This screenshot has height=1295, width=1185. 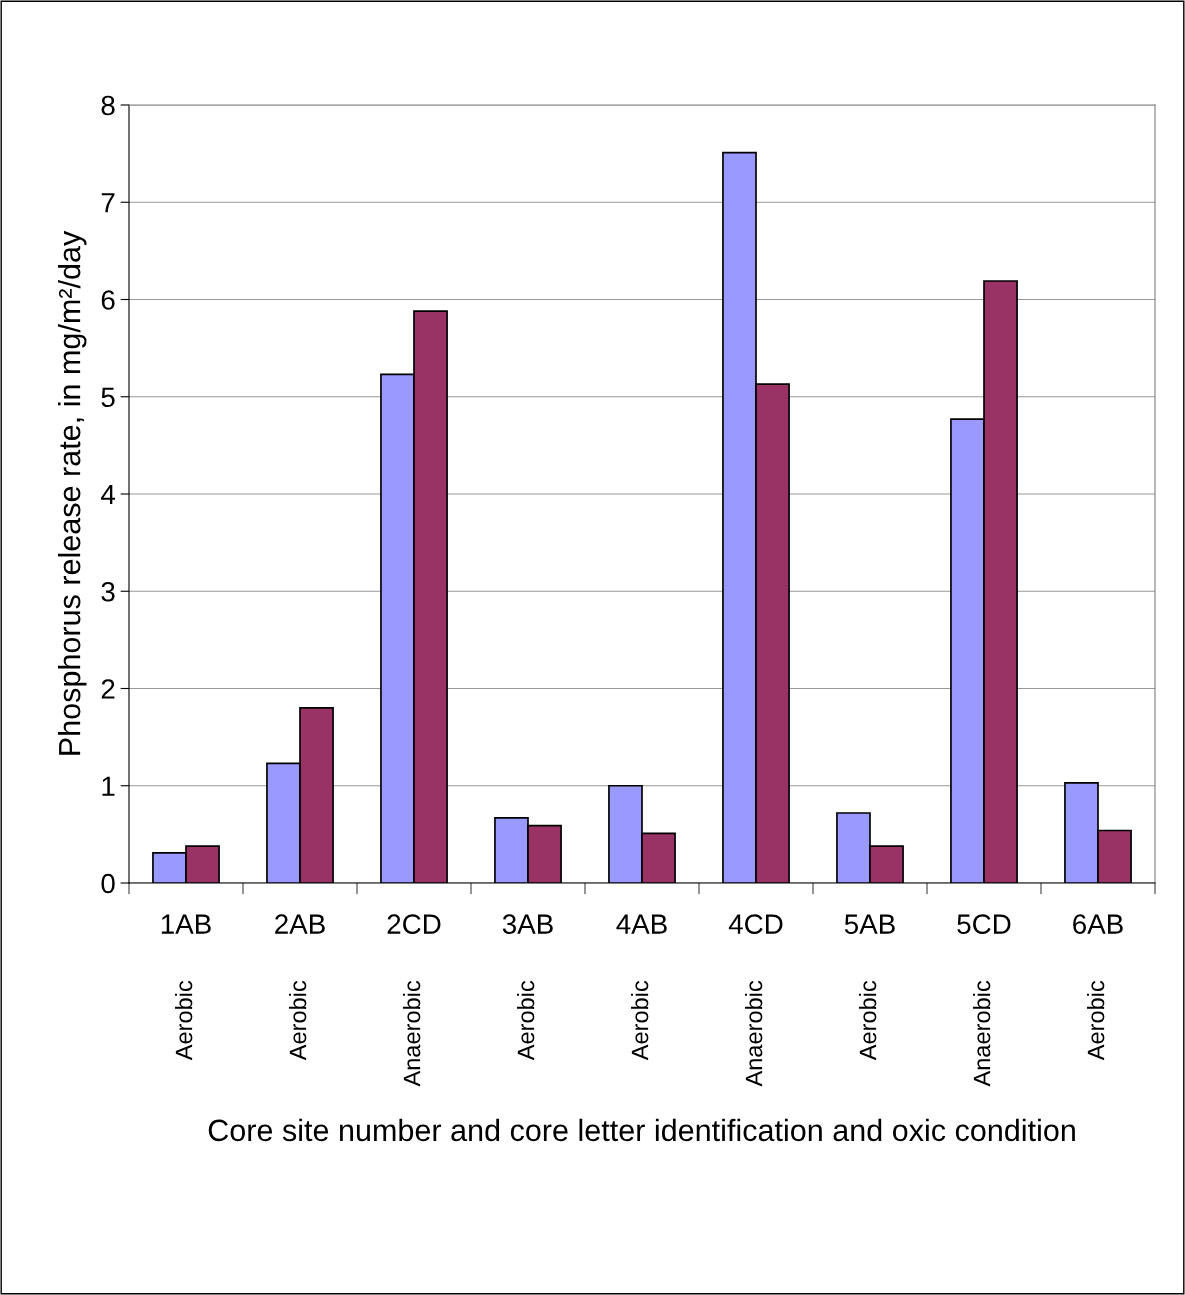 What do you see at coordinates (1098, 924) in the screenshot?
I see `x-tick-label: 6AB` at bounding box center [1098, 924].